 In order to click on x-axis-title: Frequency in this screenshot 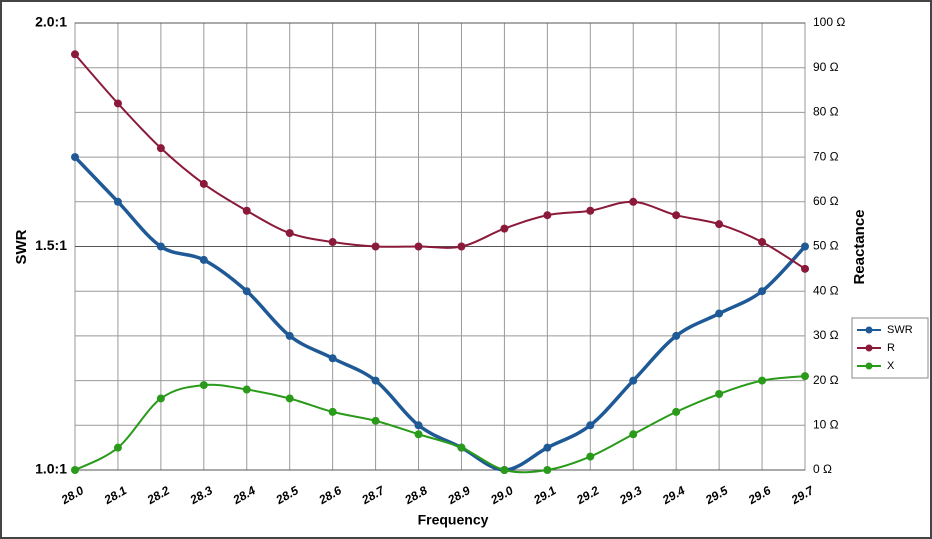, I will do `click(453, 520)`.